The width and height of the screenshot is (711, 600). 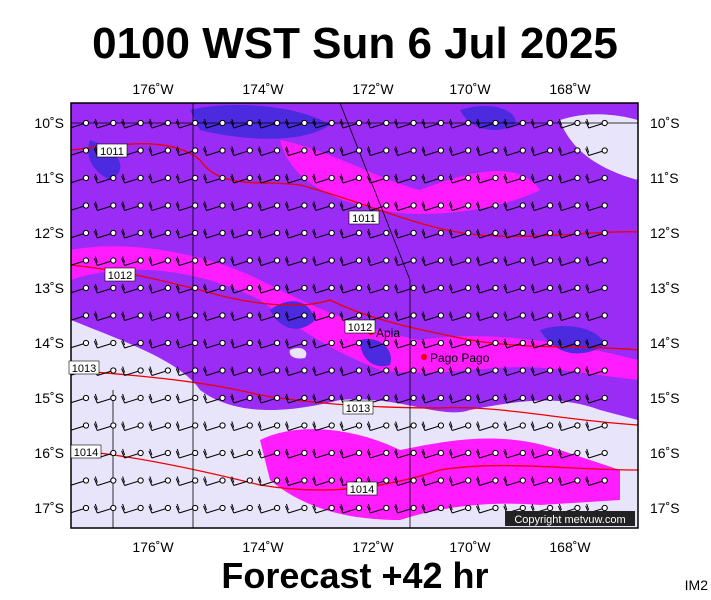 I want to click on lat-label-left: 15˚S, so click(x=49, y=398).